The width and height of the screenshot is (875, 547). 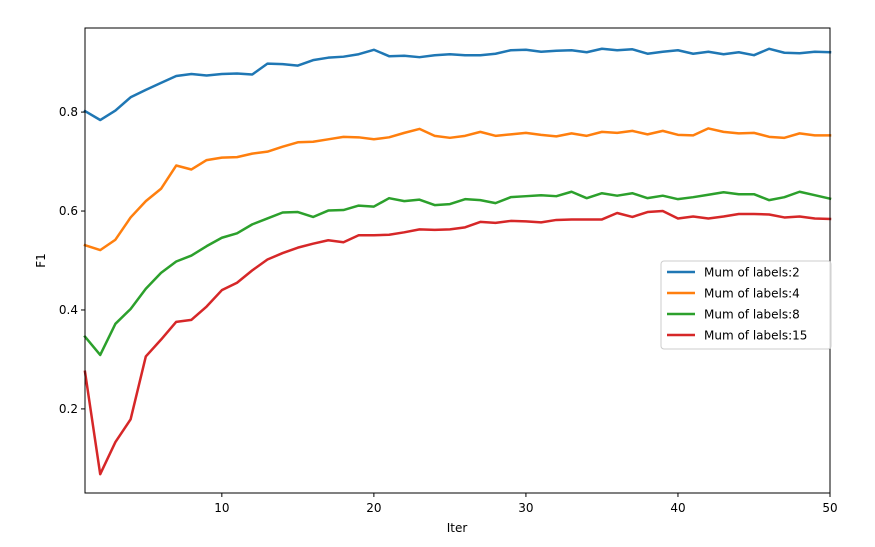 I want to click on legend-label-4: Mum of labels:15, so click(x=755, y=336).